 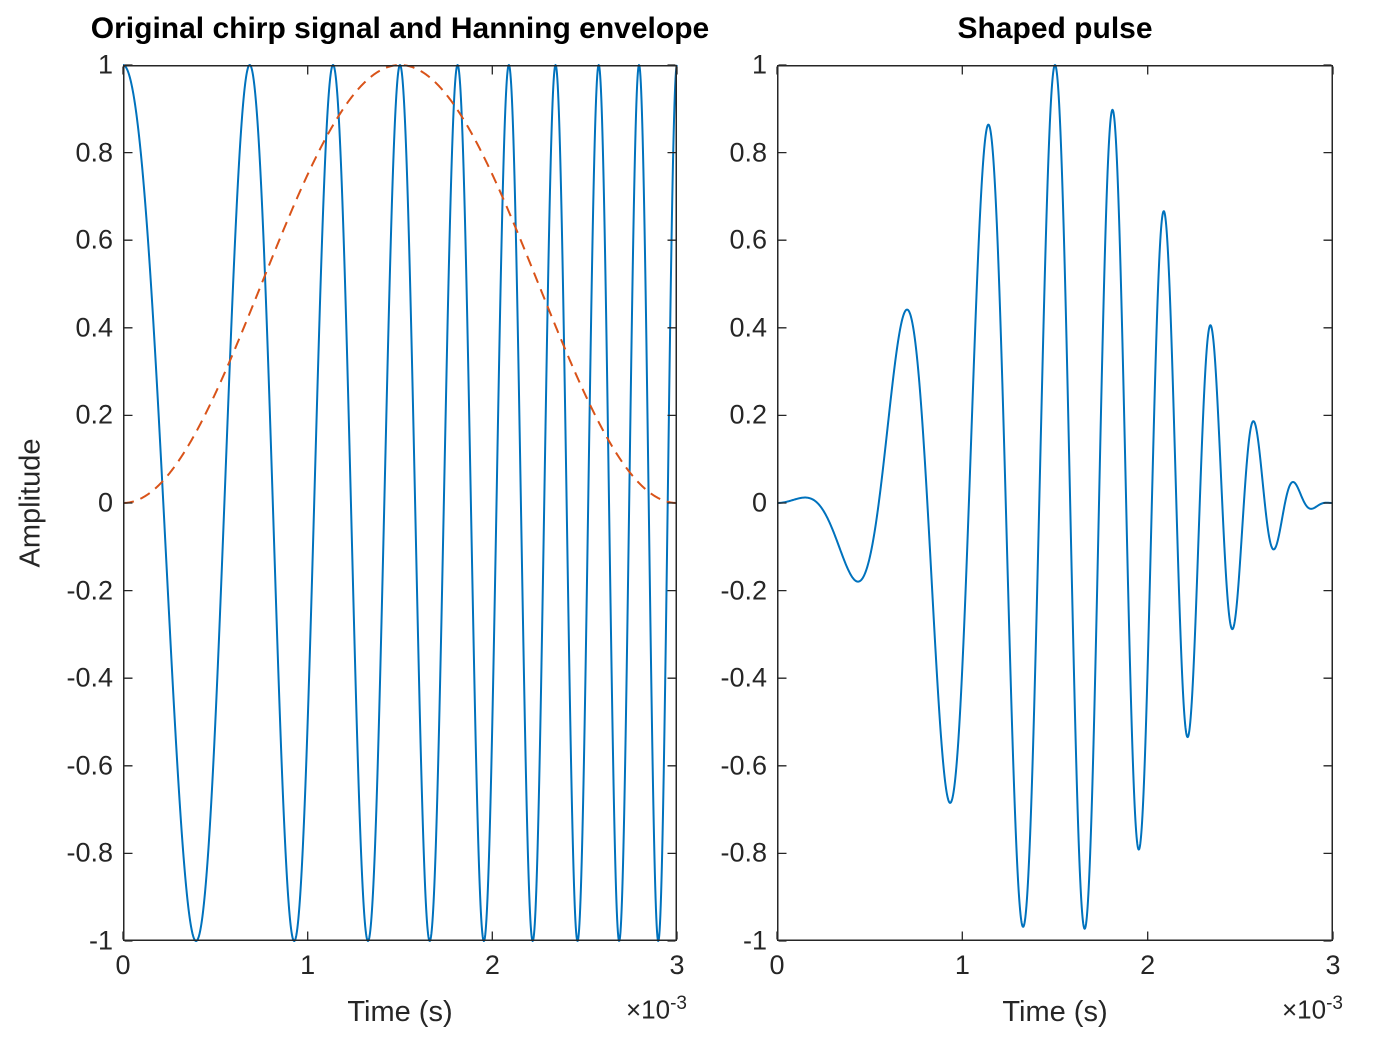 I want to click on right-plot-xlabel: Time (s), so click(x=1055, y=1012).